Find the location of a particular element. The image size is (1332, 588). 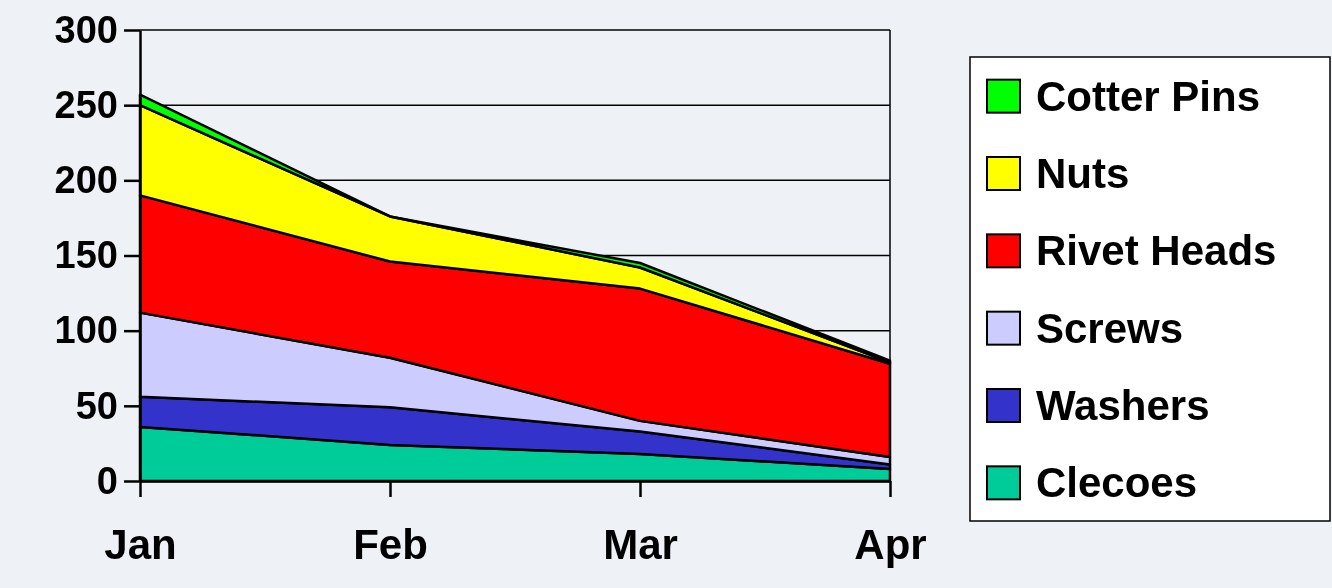

legend-label: Clecoes is located at coordinates (1117, 483).